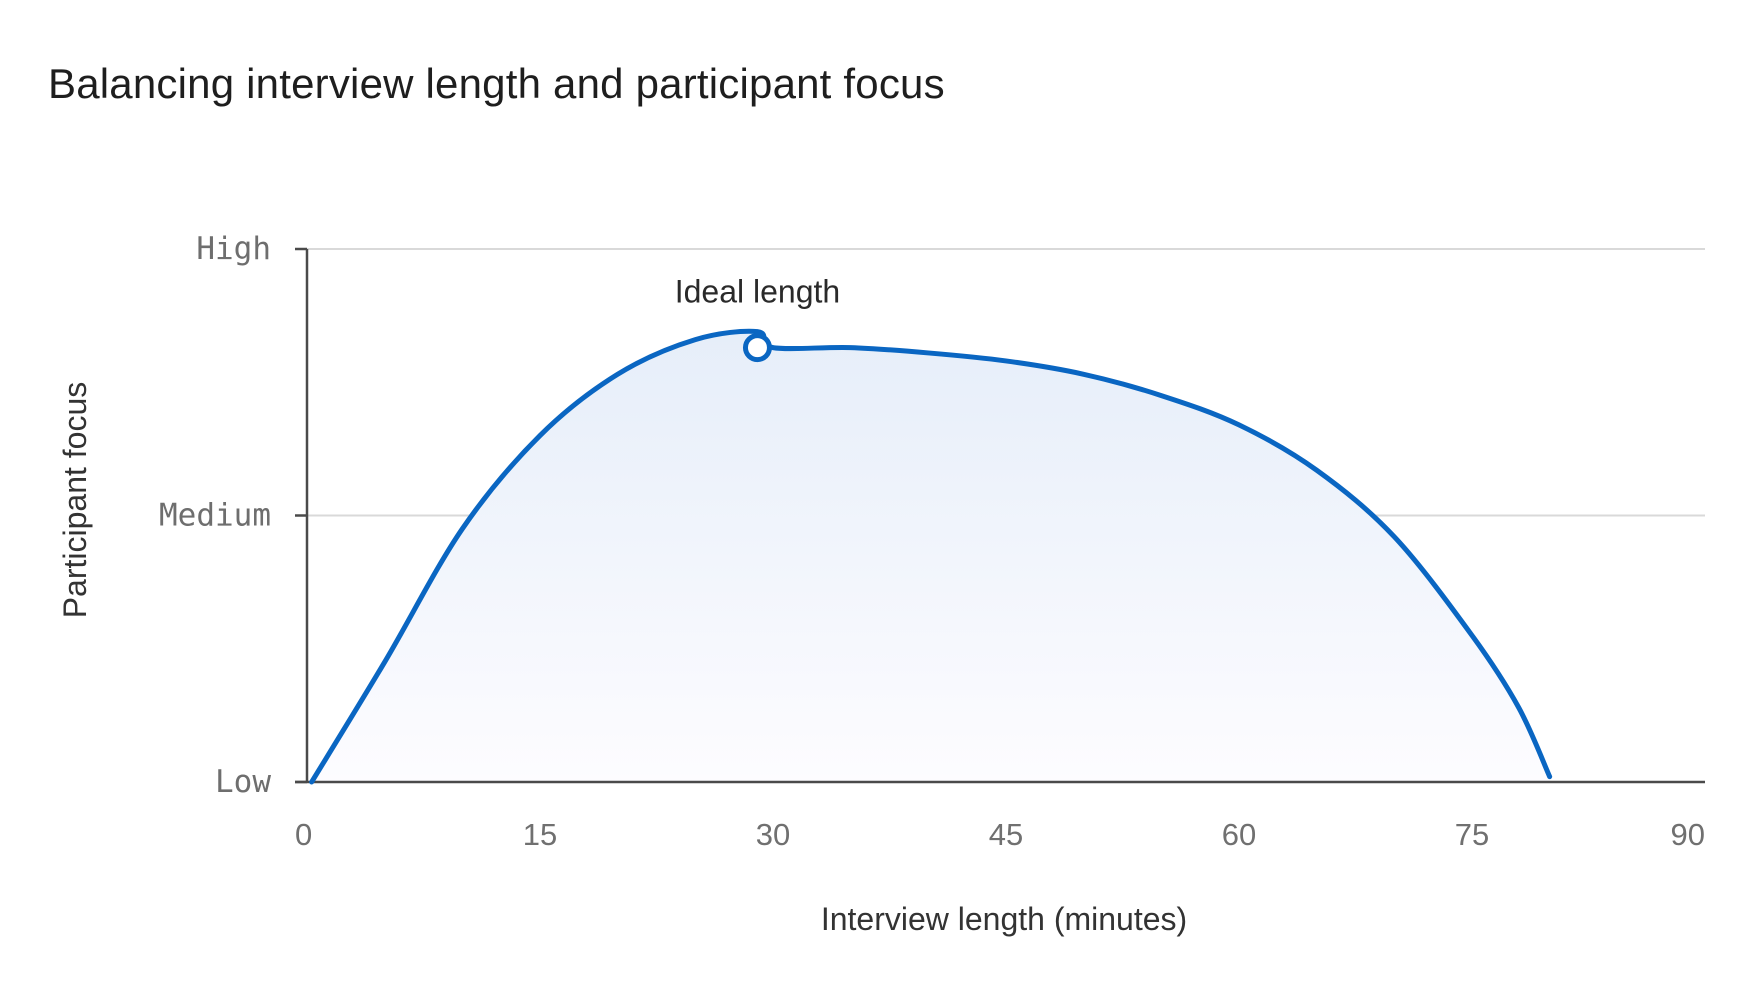 This screenshot has width=1746, height=981. What do you see at coordinates (773, 834) in the screenshot?
I see `x-tick-label: 30` at bounding box center [773, 834].